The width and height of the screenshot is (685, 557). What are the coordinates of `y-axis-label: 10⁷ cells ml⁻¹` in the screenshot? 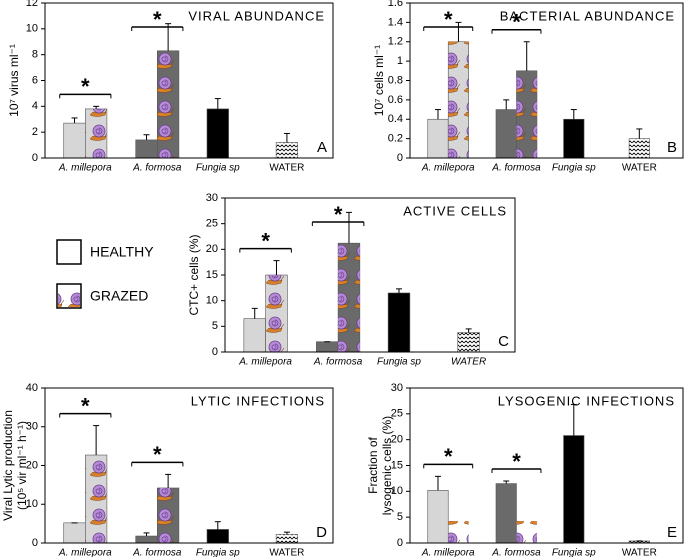 It's located at (379, 80).